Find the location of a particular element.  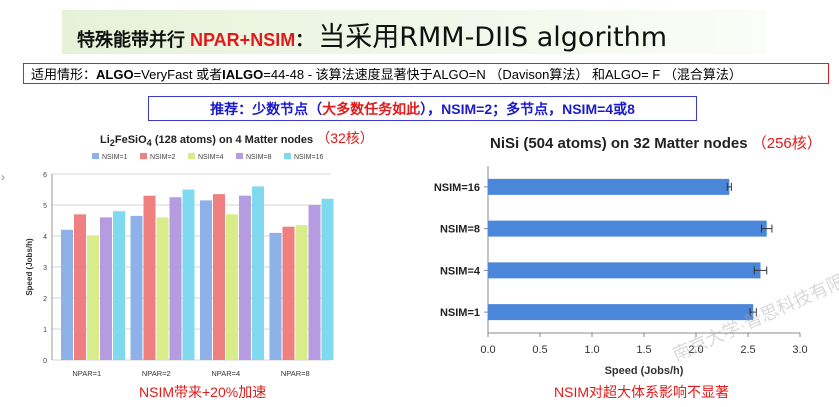

right-caption: NSIM对超大体系影响不显著 is located at coordinates (641, 392).